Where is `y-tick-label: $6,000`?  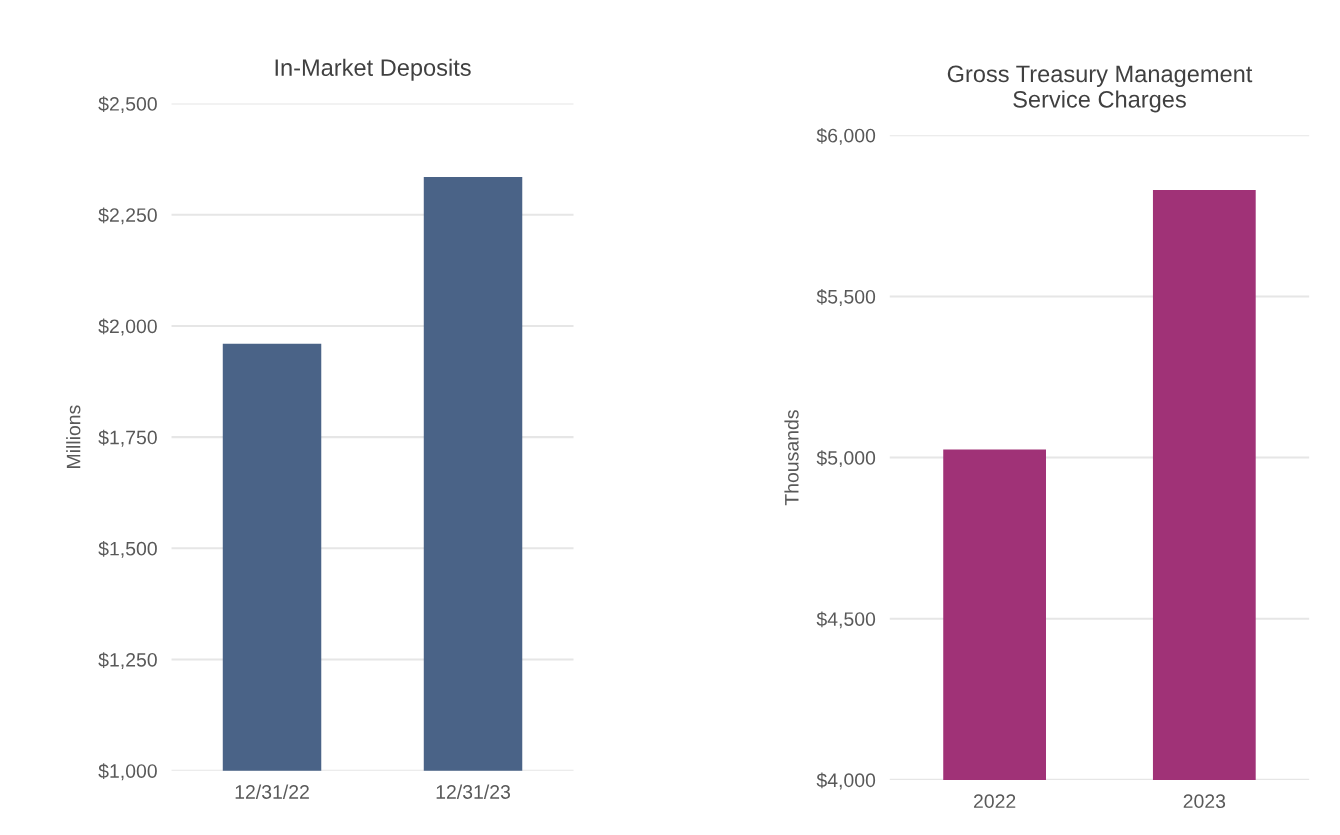 y-tick-label: $6,000 is located at coordinates (846, 136).